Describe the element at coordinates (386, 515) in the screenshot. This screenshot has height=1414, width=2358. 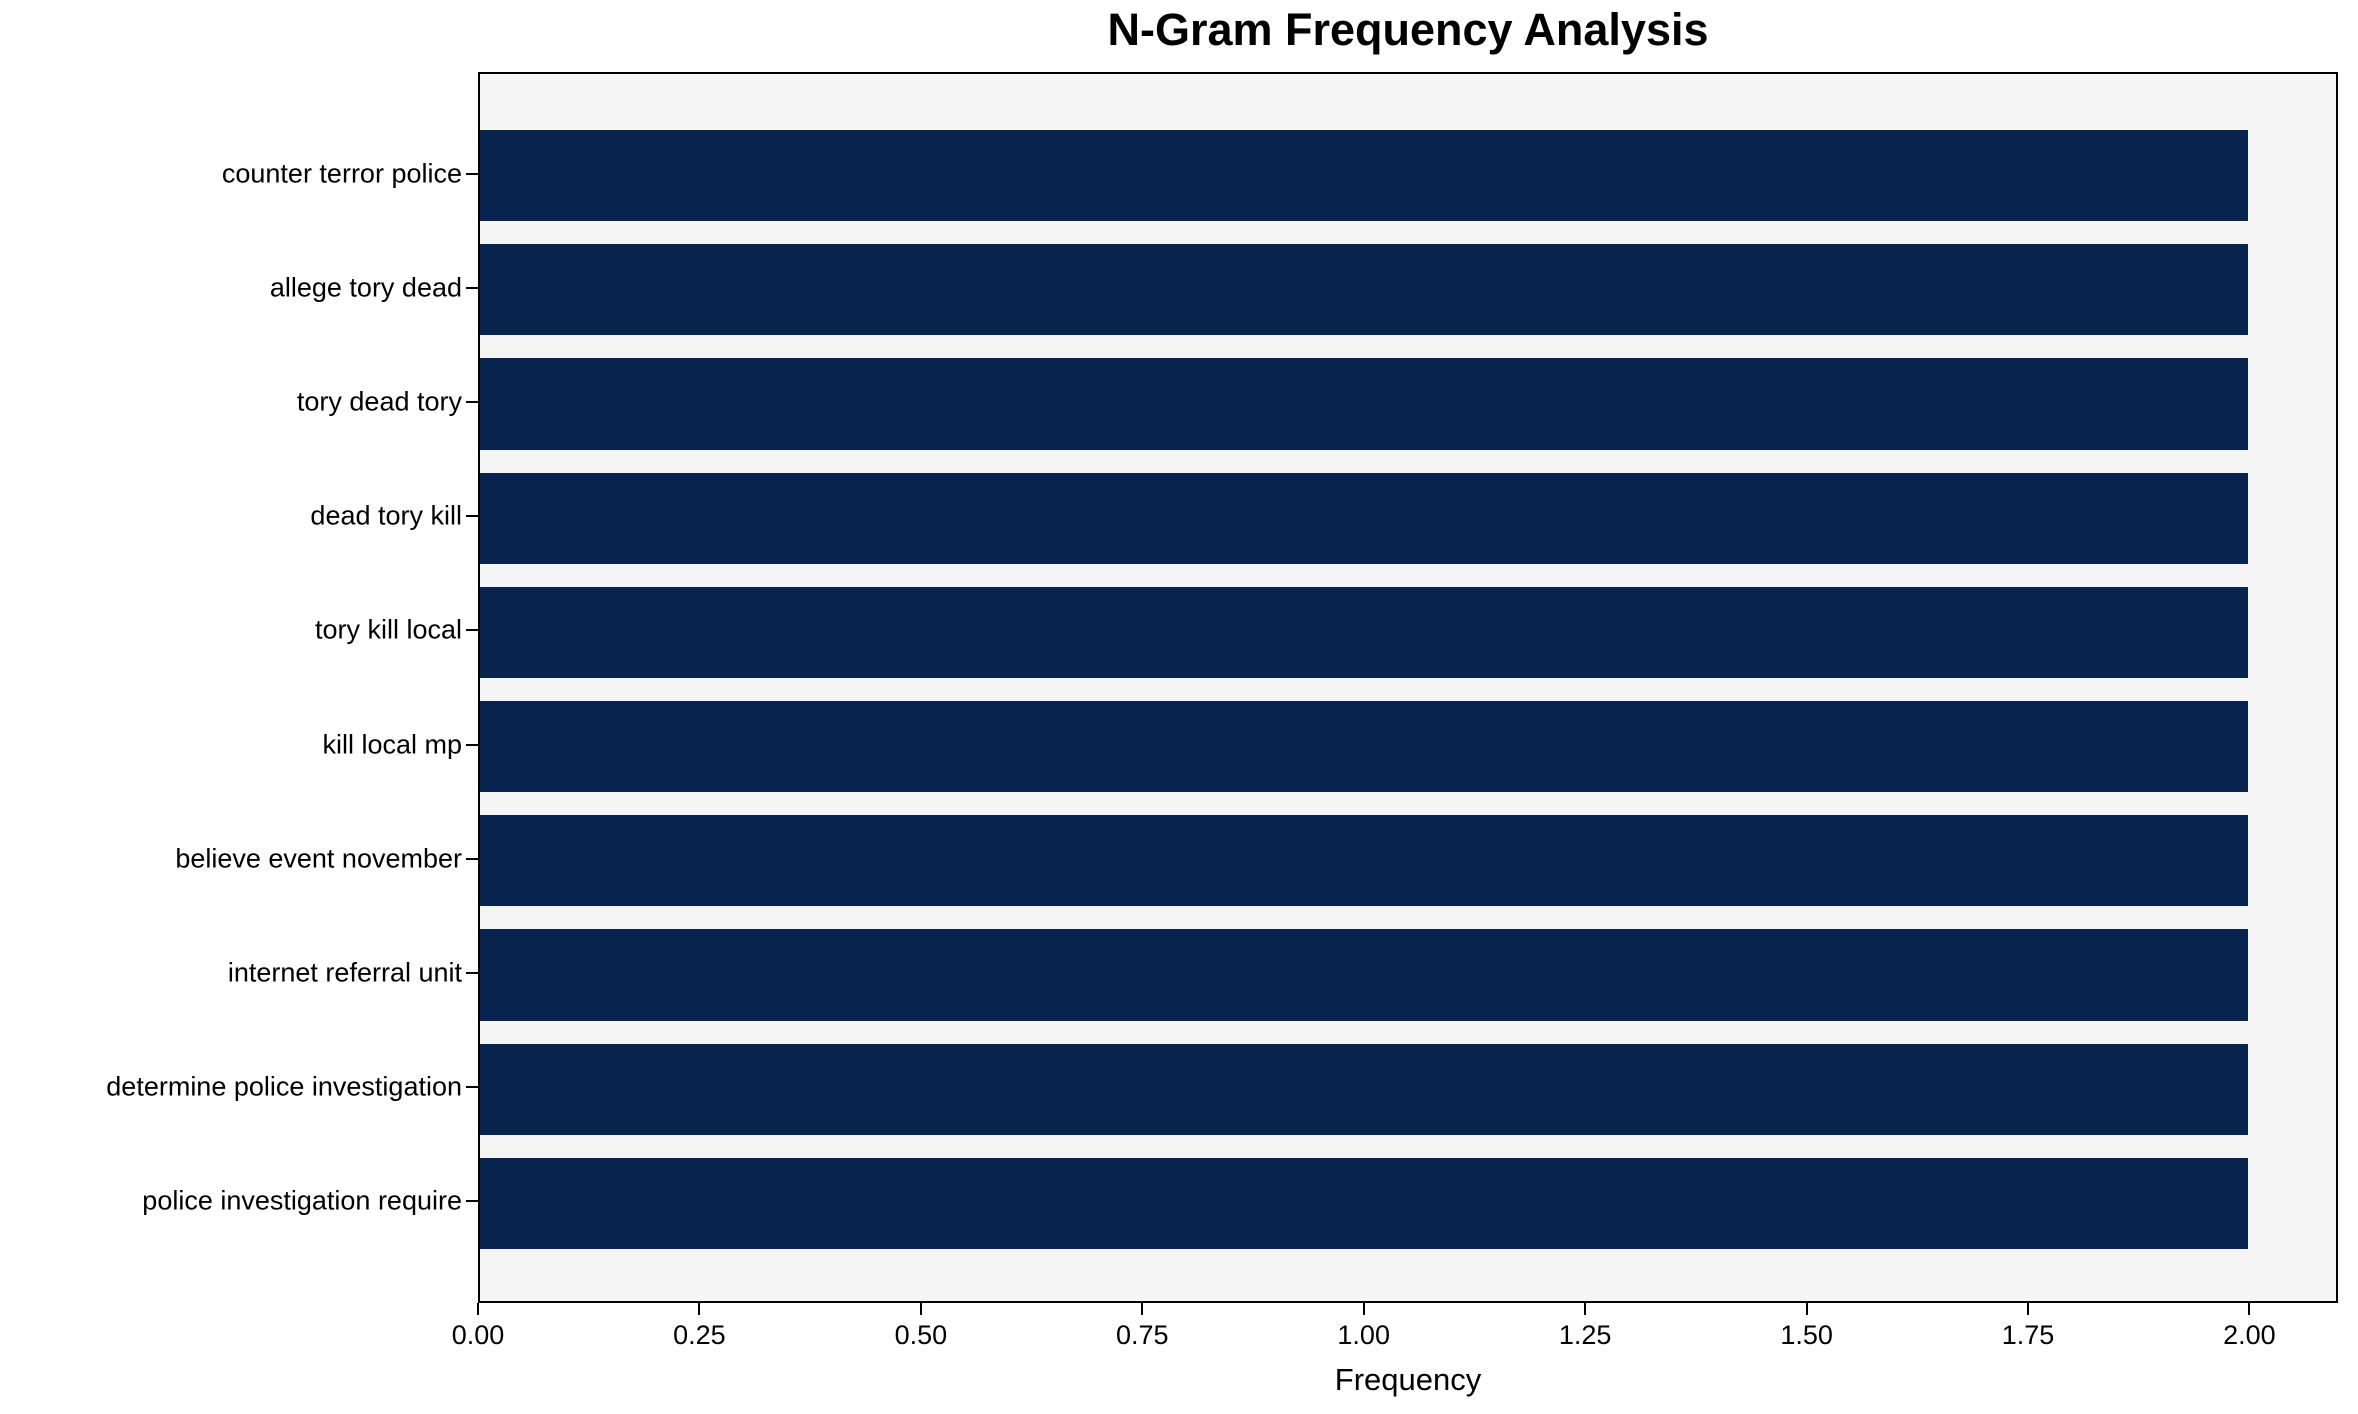
I see `y-tick-label: dead tory kill` at that location.